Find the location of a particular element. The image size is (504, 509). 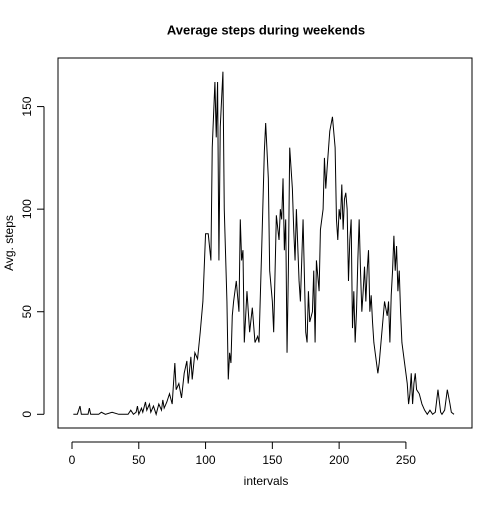

y-tick-label: 0 is located at coordinates (27, 414).